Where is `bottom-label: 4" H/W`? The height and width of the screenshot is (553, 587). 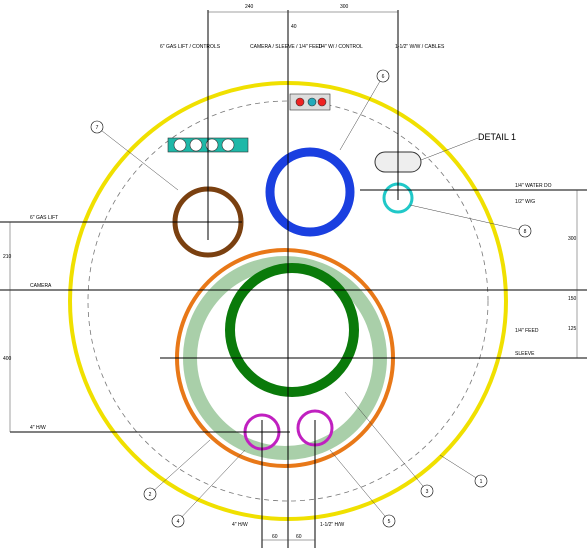
bottom-label: 4" H/W is located at coordinates (240, 525).